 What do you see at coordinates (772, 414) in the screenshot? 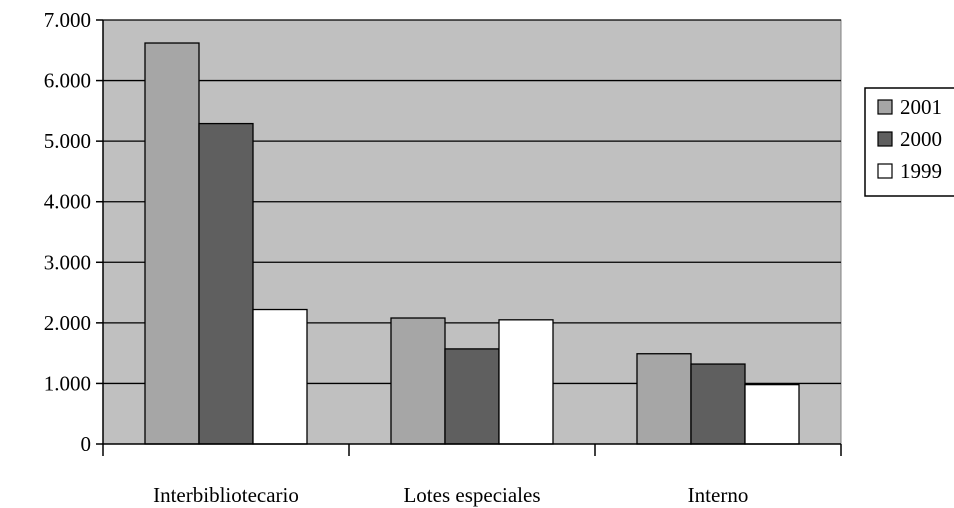
I see `bar-1999-interno` at bounding box center [772, 414].